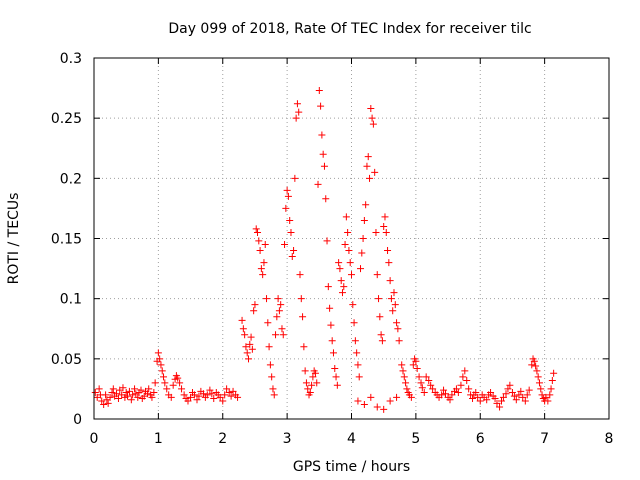  I want to click on x-tick-label: 4, so click(351, 439).